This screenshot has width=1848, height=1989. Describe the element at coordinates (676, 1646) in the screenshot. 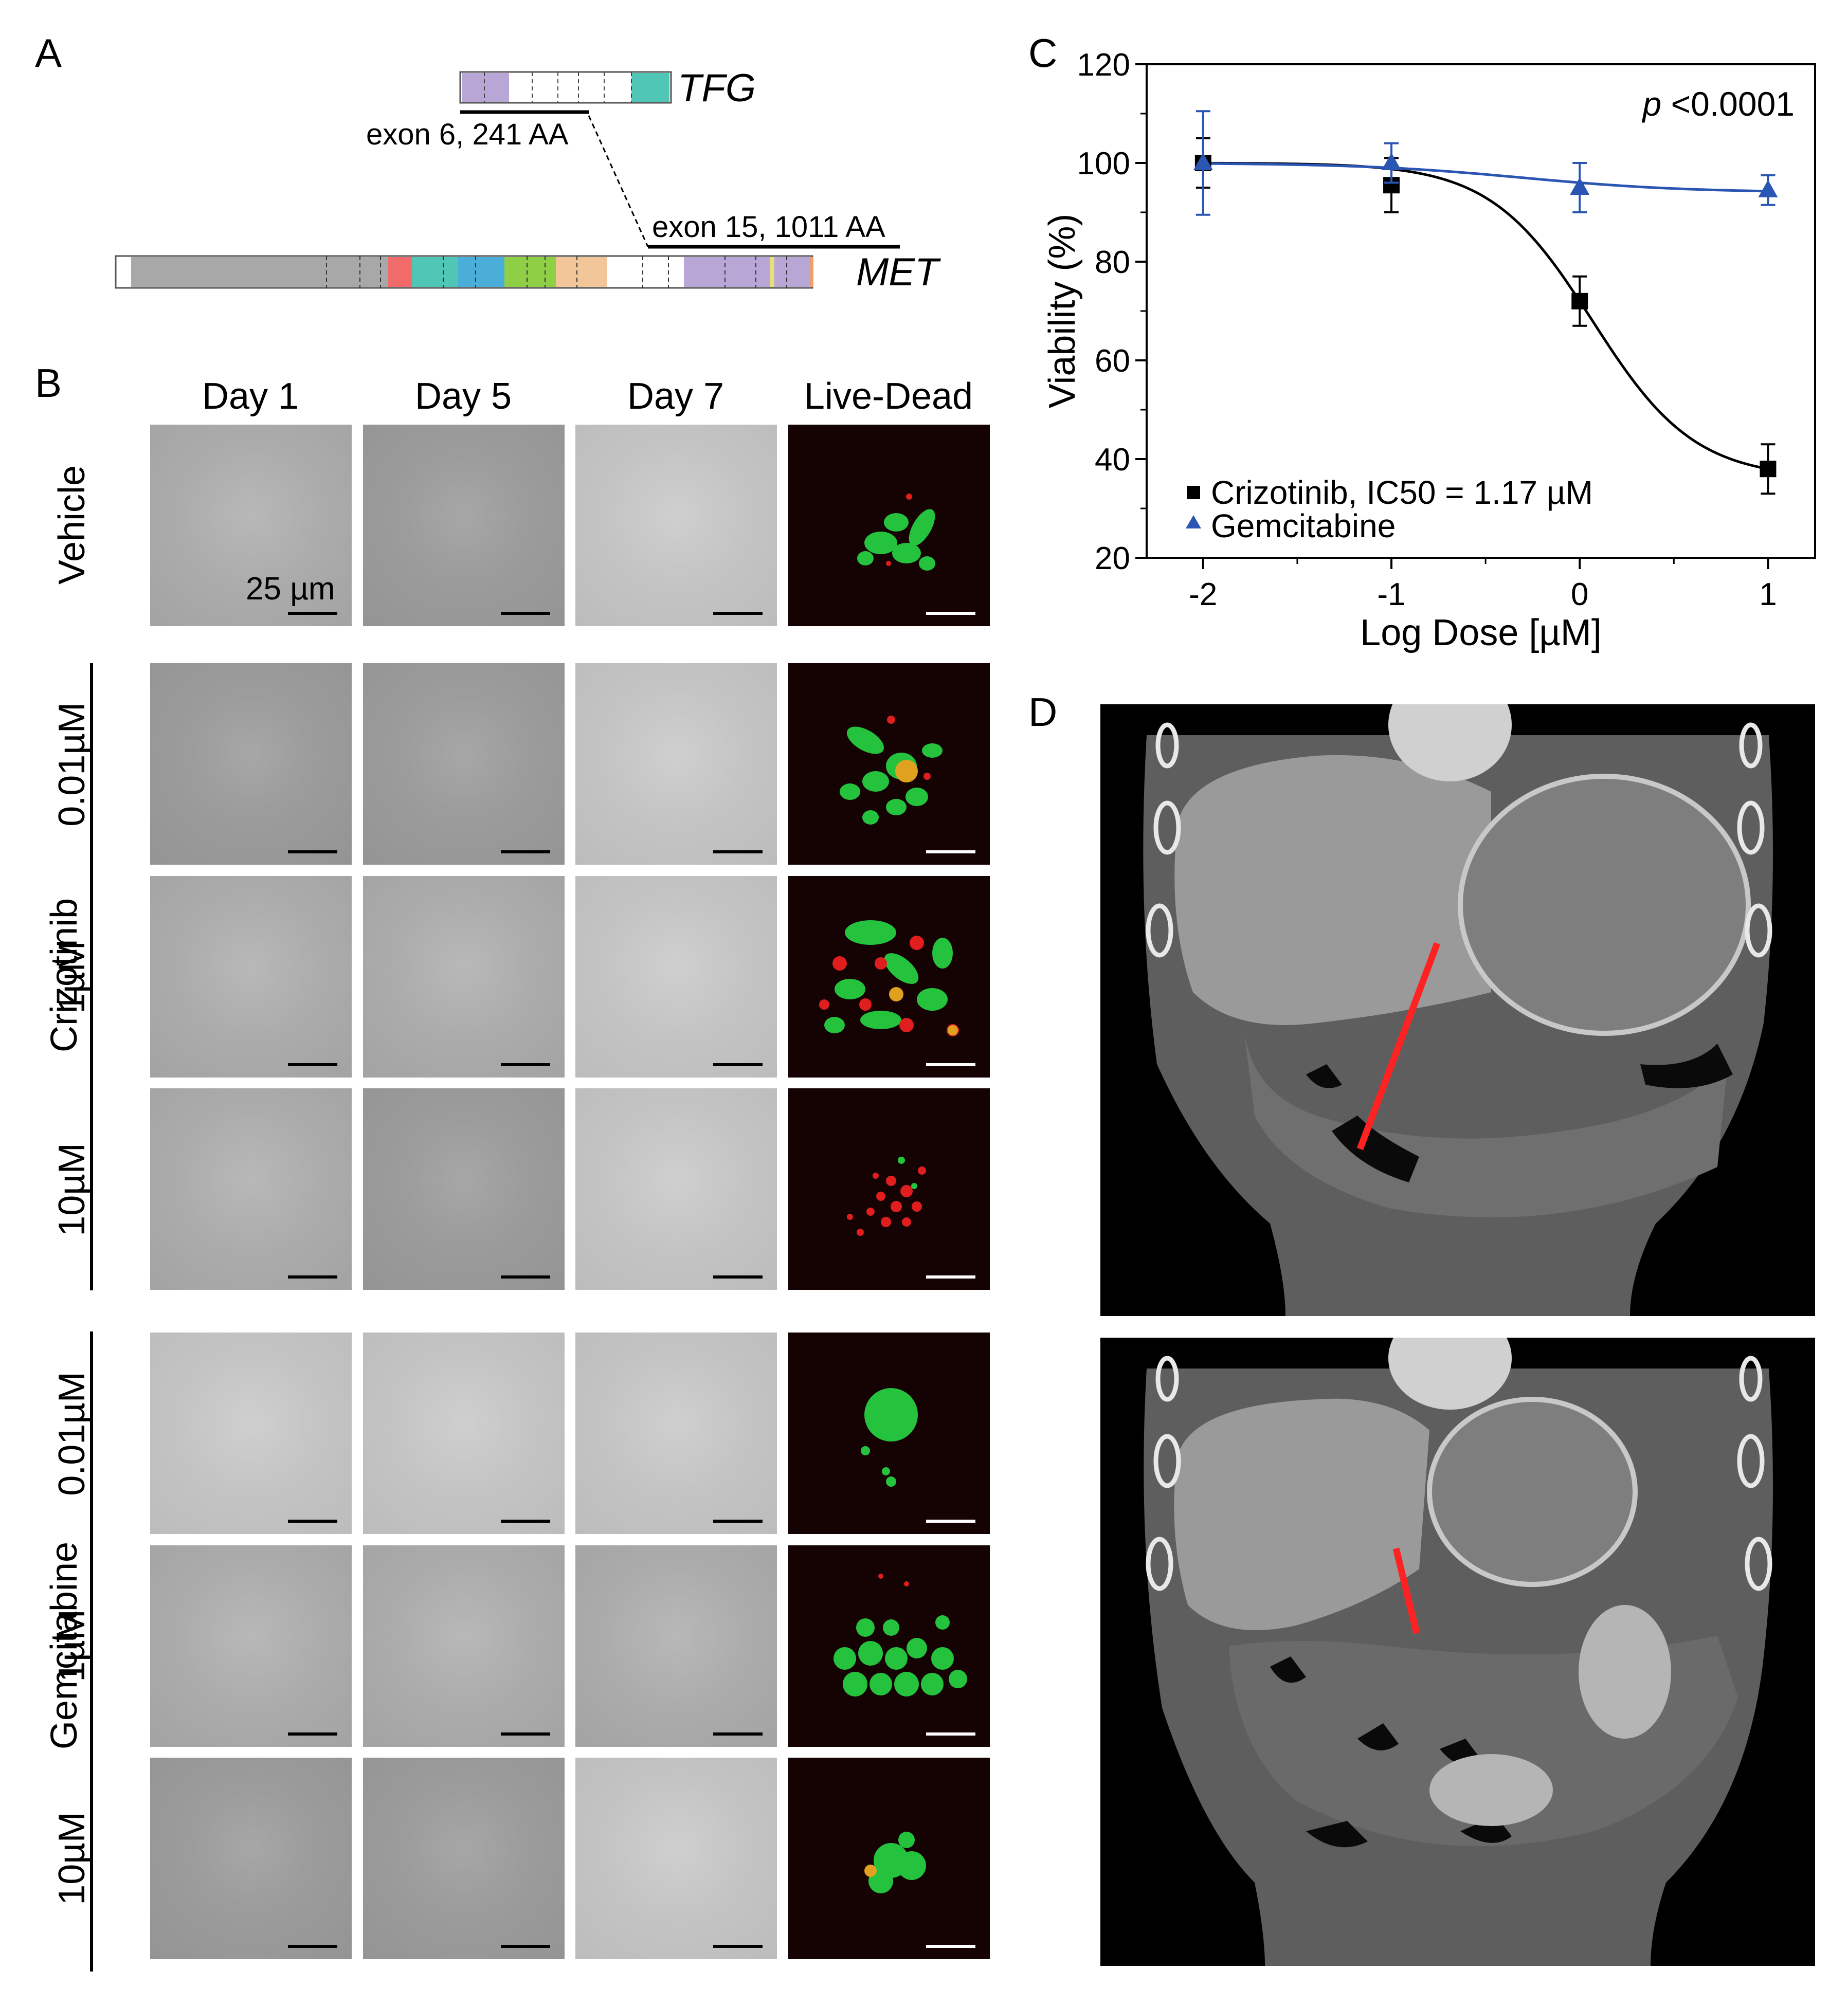

I see `micrograph-gemcitabine-1-day7` at that location.